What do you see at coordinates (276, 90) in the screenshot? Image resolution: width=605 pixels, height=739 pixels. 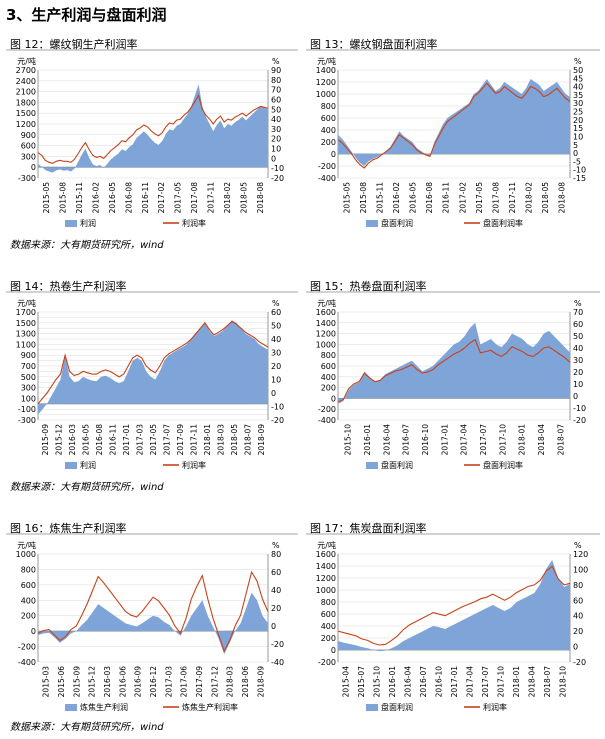 I see `y-tick-right: 70` at bounding box center [276, 90].